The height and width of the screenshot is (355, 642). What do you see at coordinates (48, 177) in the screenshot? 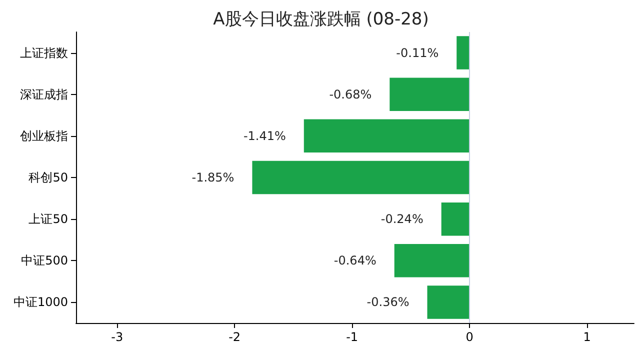
I see `y-tick-label: 科创50` at bounding box center [48, 177].